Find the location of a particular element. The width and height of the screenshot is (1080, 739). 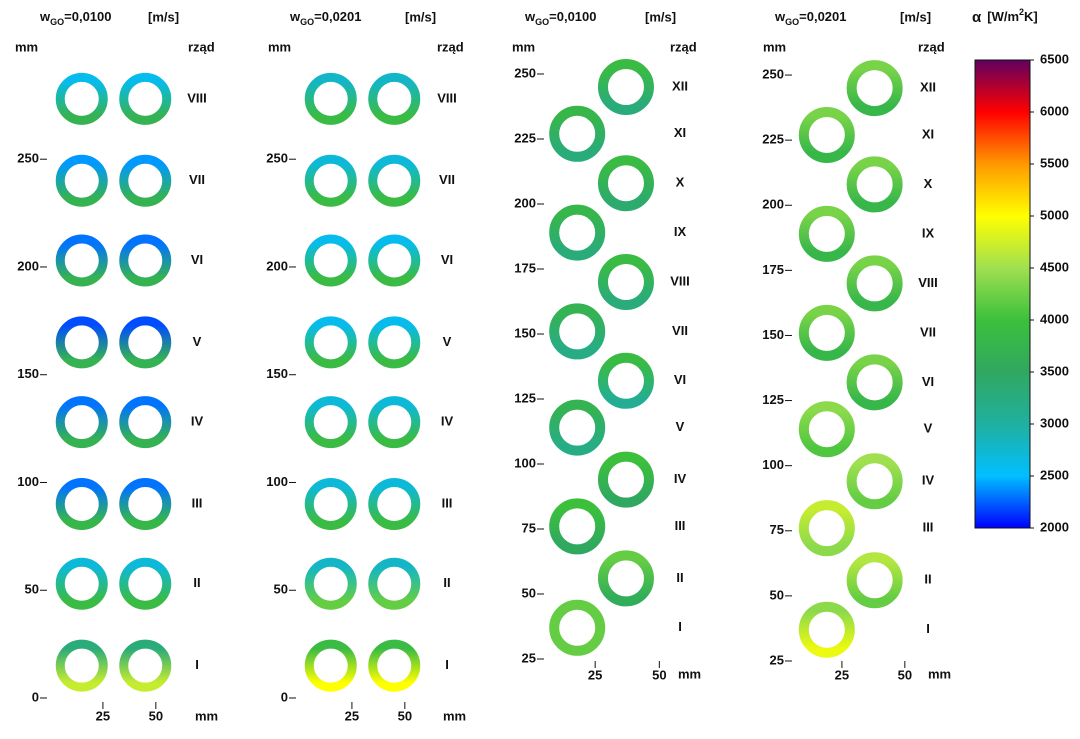

y-tick-label: 200 is located at coordinates (773, 204).